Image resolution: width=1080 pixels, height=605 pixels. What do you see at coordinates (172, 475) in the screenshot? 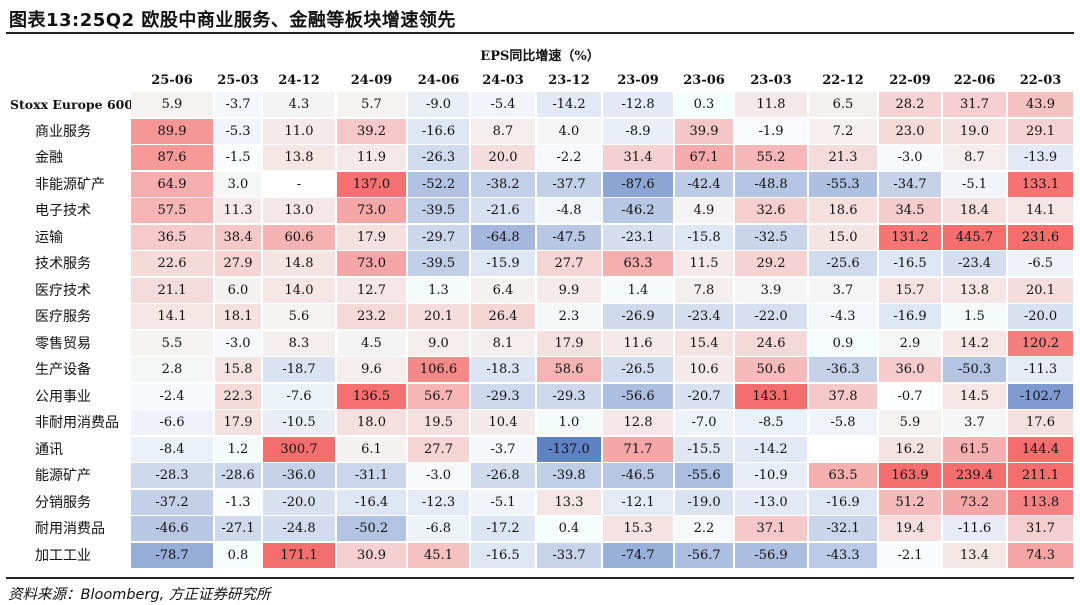
I see `value-cell: -28.3` at bounding box center [172, 475].